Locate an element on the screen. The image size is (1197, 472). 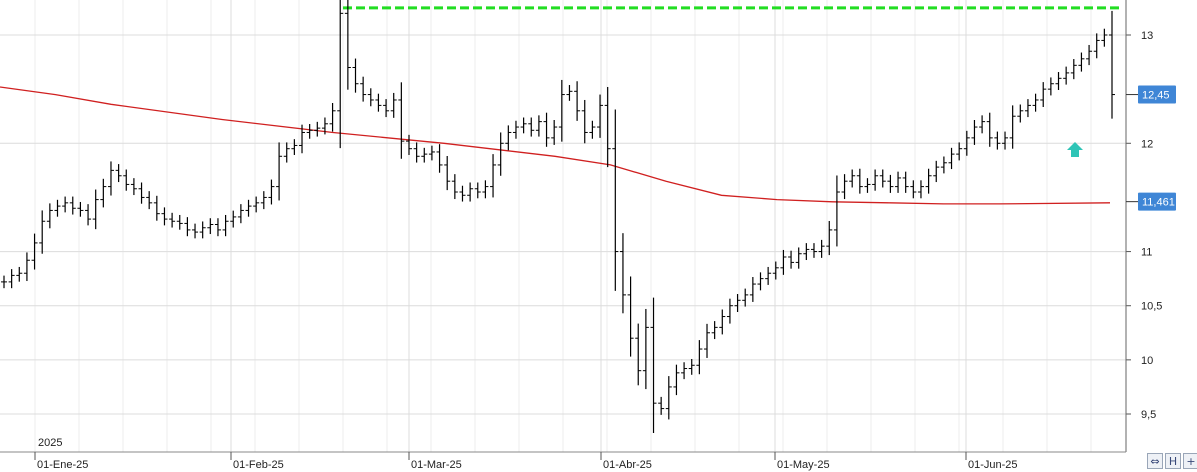
x-tick-label: 01-Jun-25 is located at coordinates (993, 465).